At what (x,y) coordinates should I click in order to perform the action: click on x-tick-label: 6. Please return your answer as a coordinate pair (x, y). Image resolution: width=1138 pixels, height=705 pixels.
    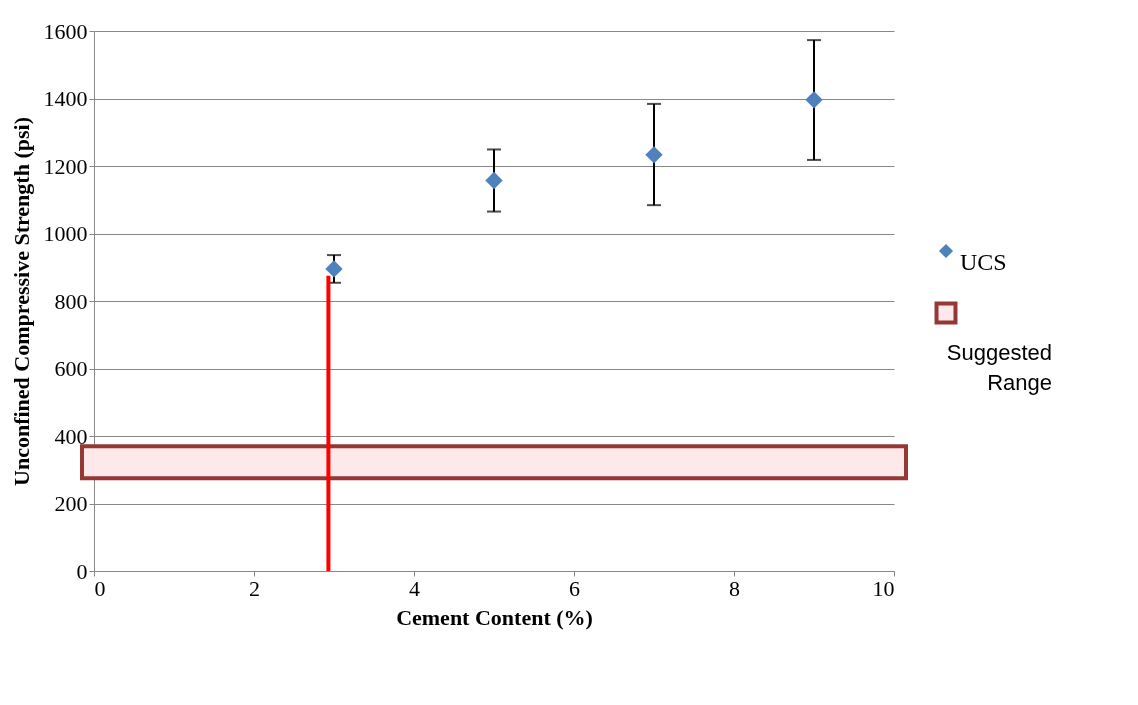
    Looking at the image, I should click on (574, 588).